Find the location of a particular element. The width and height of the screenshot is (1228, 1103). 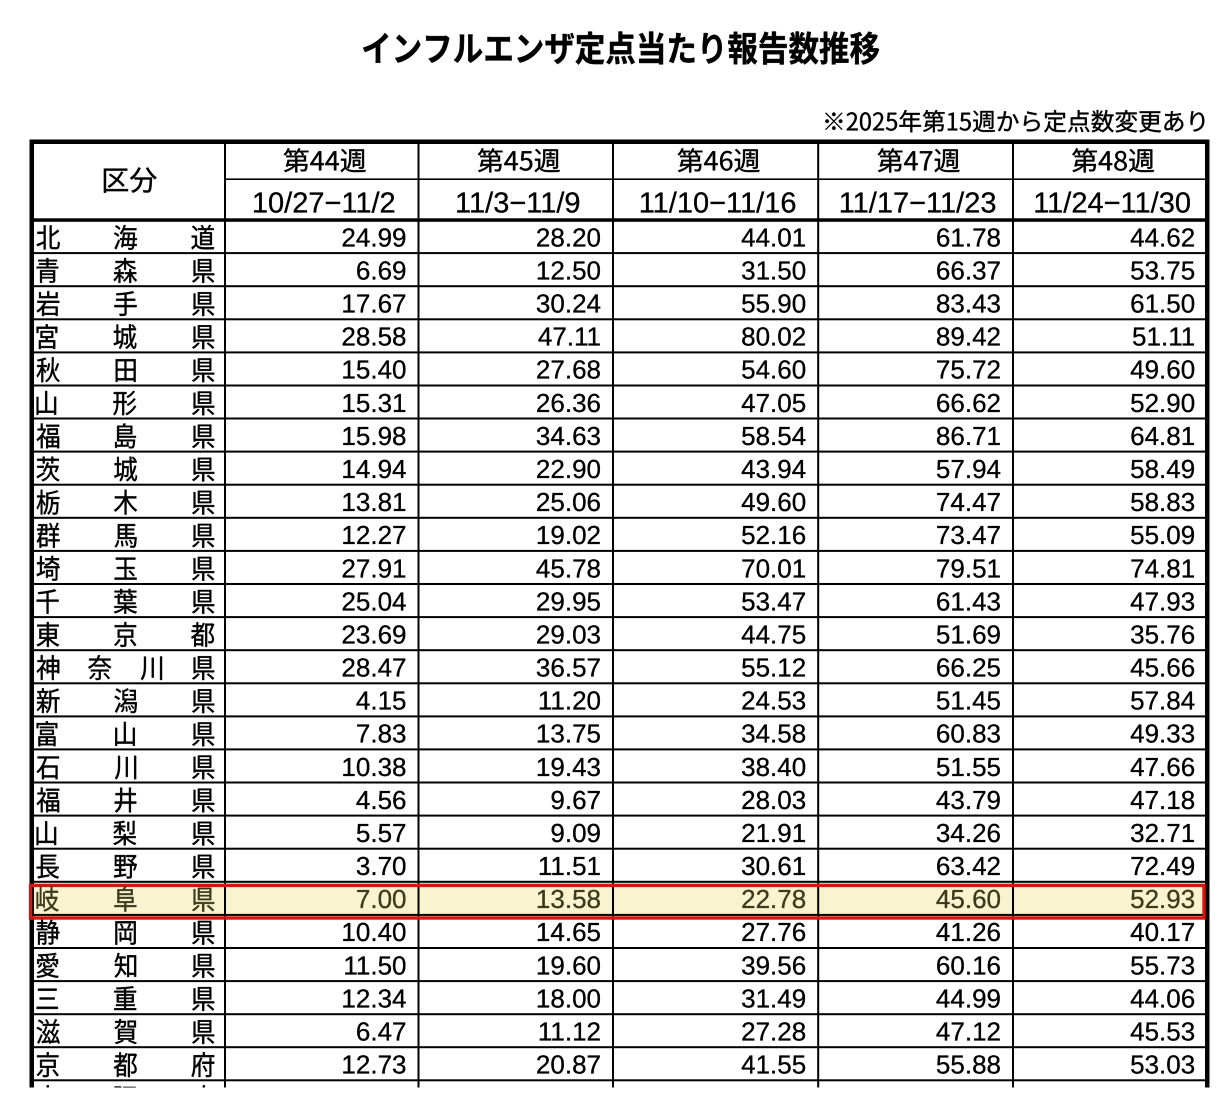

svg-text: 23.69 is located at coordinates (373, 634).